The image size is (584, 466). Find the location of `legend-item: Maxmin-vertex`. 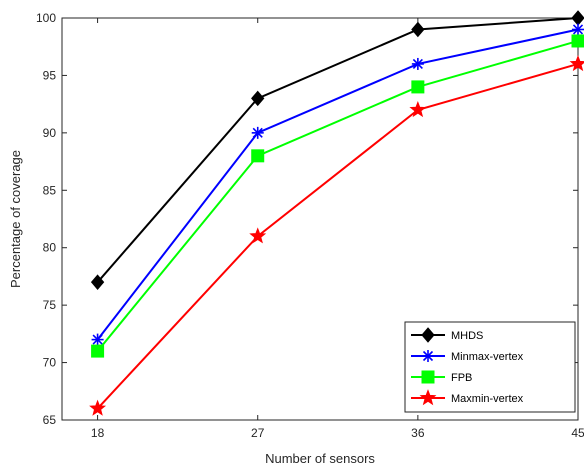

legend-item: Maxmin-vertex is located at coordinates (467, 397).